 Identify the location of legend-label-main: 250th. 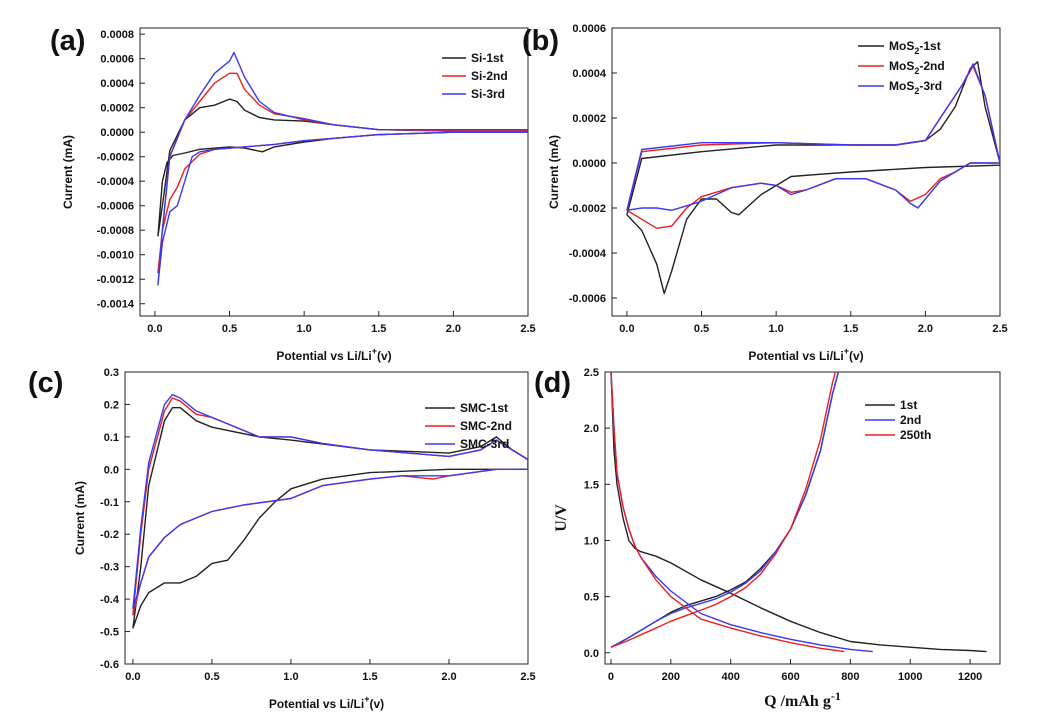
(915, 435).